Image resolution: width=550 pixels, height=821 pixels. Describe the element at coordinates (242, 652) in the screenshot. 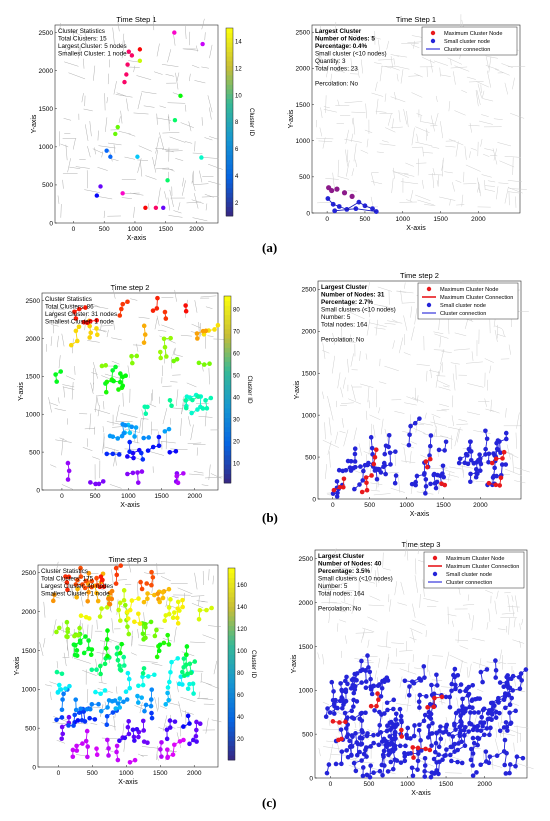

I see `colorbar-tick-label: 100` at that location.